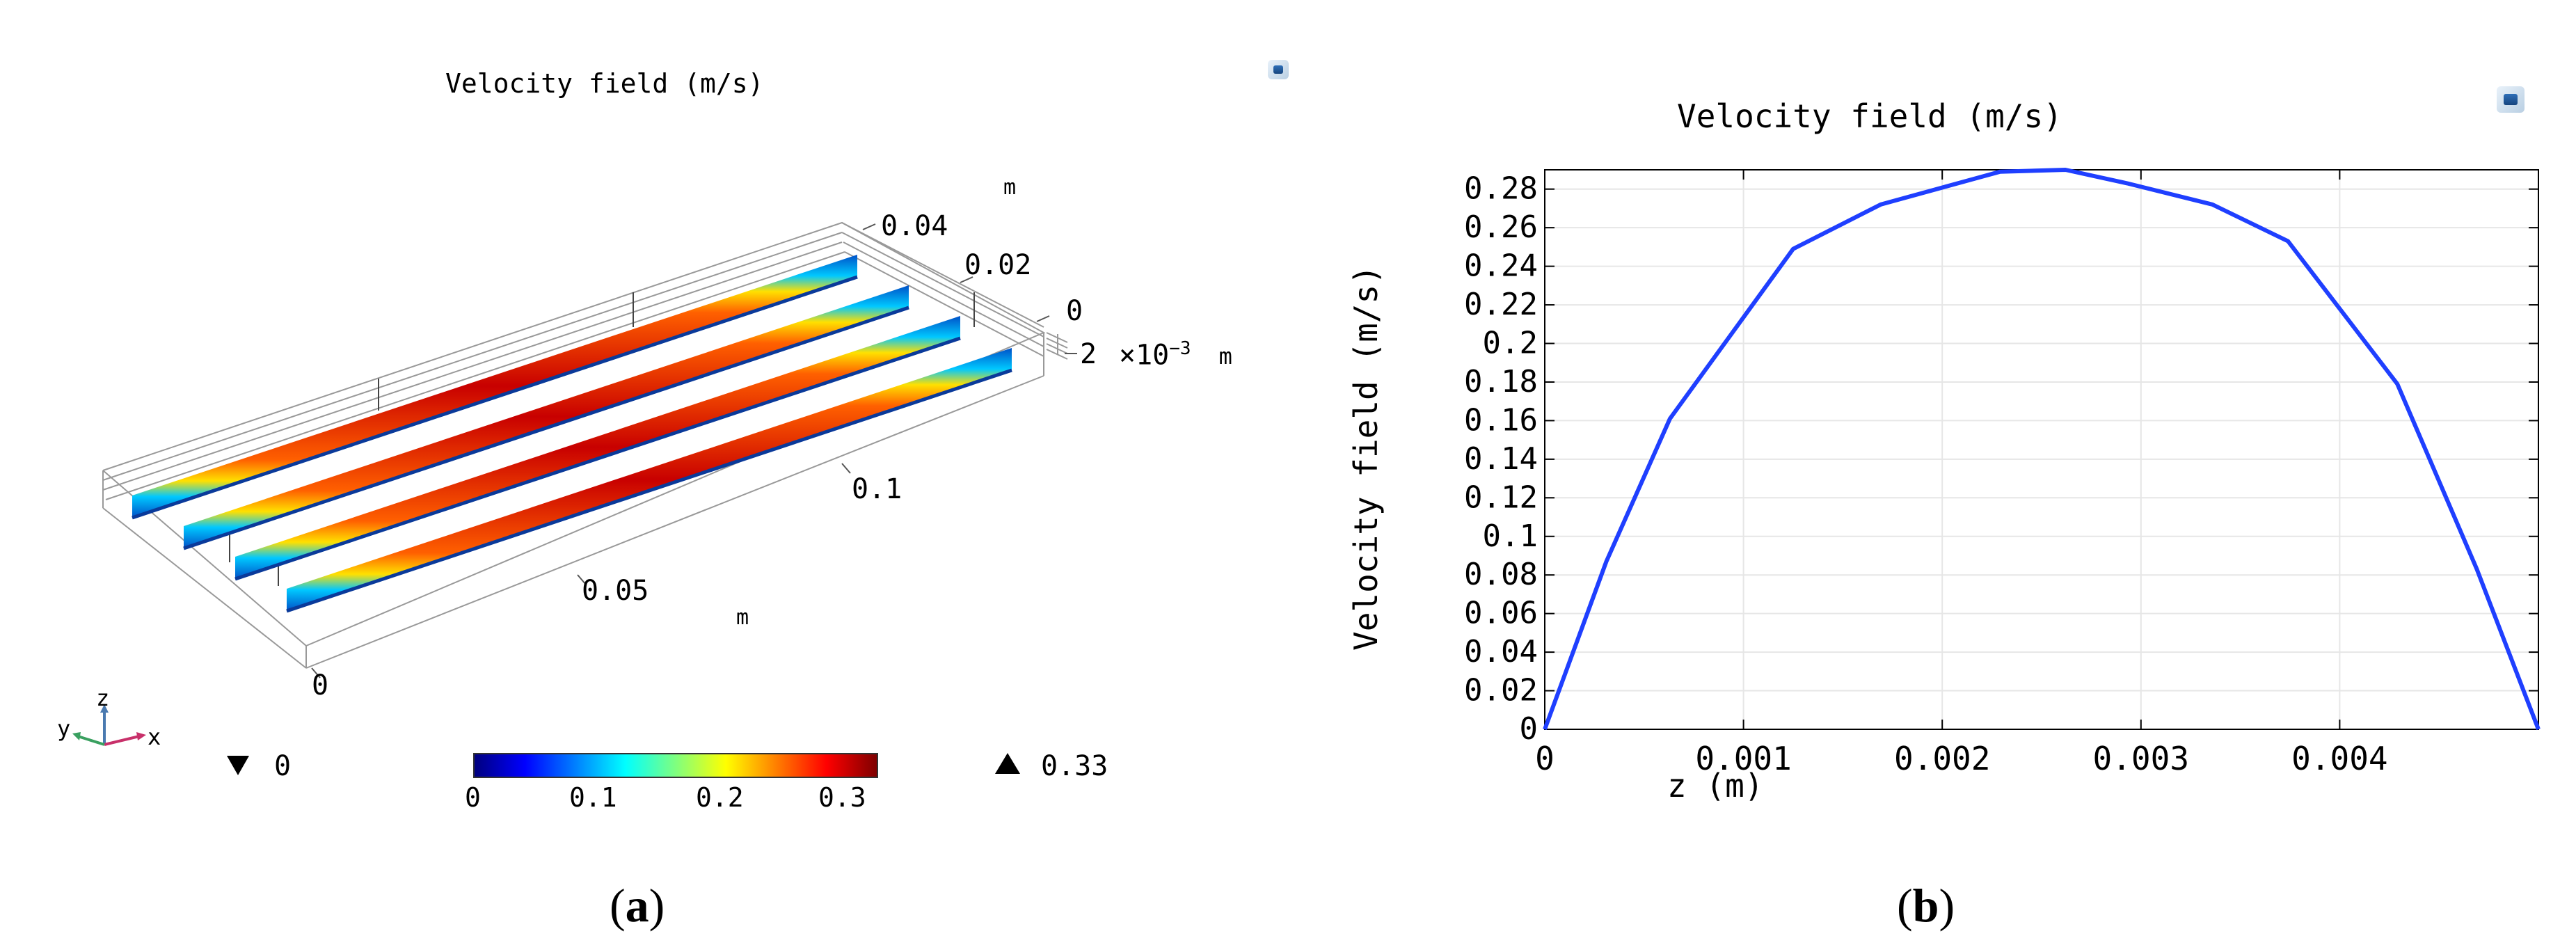 This screenshot has width=2576, height=952. What do you see at coordinates (1366, 458) in the screenshot?
I see `y-axis-label: Velocity field (m/s)` at bounding box center [1366, 458].